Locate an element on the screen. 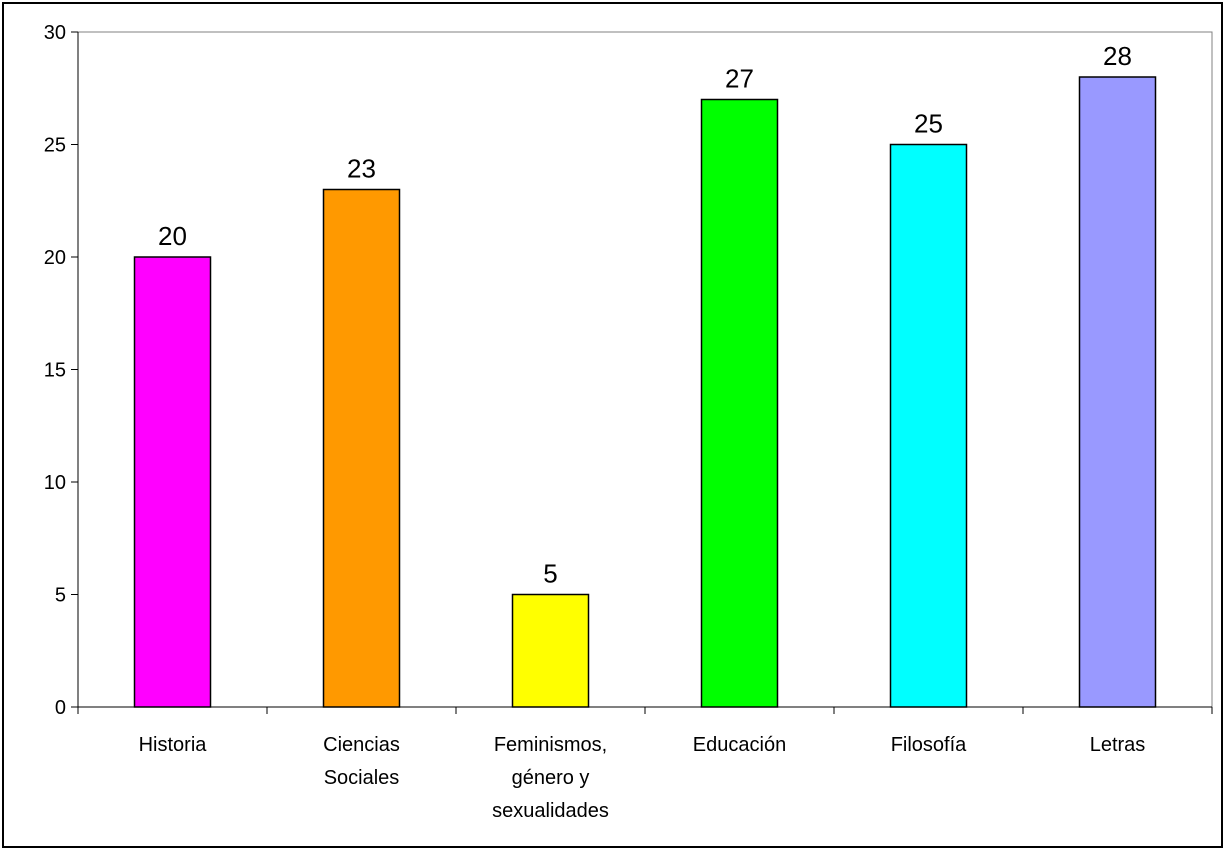 The width and height of the screenshot is (1228, 852). data-label: 27 is located at coordinates (739, 79).